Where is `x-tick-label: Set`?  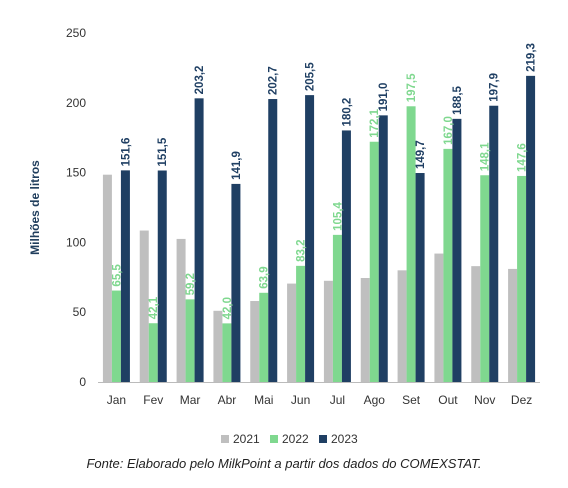
x-tick-label: Set is located at coordinates (411, 400).